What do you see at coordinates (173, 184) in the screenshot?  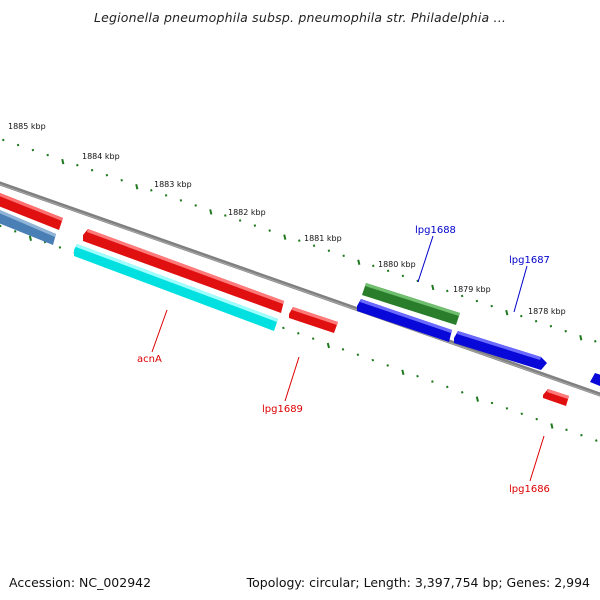 I see `scale-label-1883: 1883 kbp` at bounding box center [173, 184].